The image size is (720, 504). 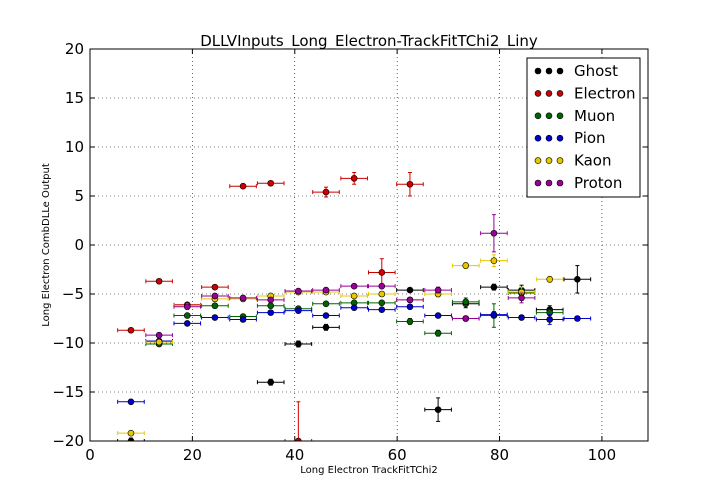 I want to click on x-tick-label: 0, so click(x=90, y=455).